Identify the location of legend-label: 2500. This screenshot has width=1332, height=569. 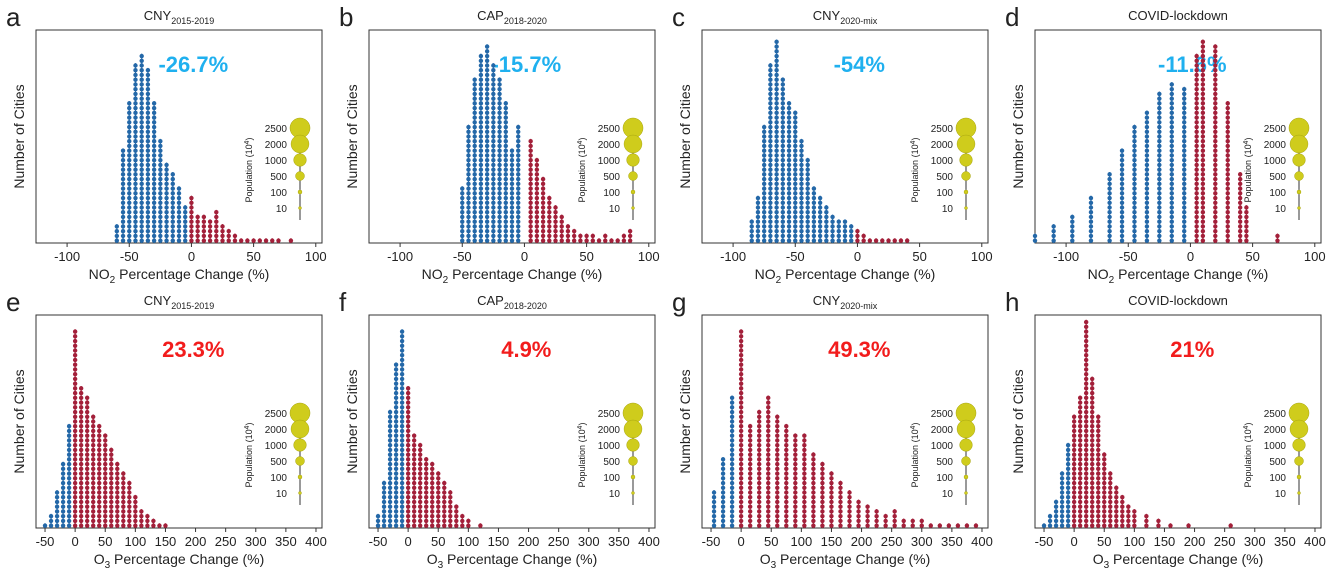
(1275, 129).